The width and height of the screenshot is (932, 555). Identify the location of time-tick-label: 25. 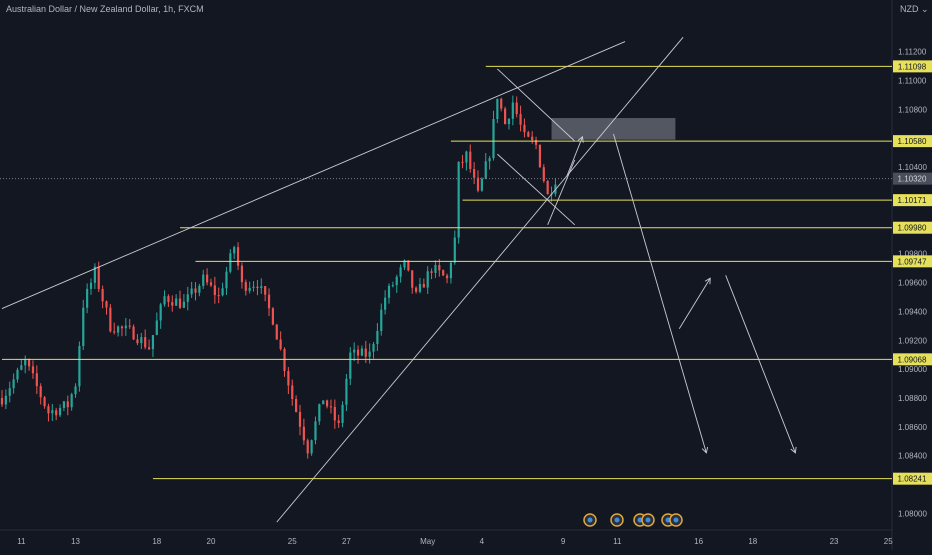
(888, 541).